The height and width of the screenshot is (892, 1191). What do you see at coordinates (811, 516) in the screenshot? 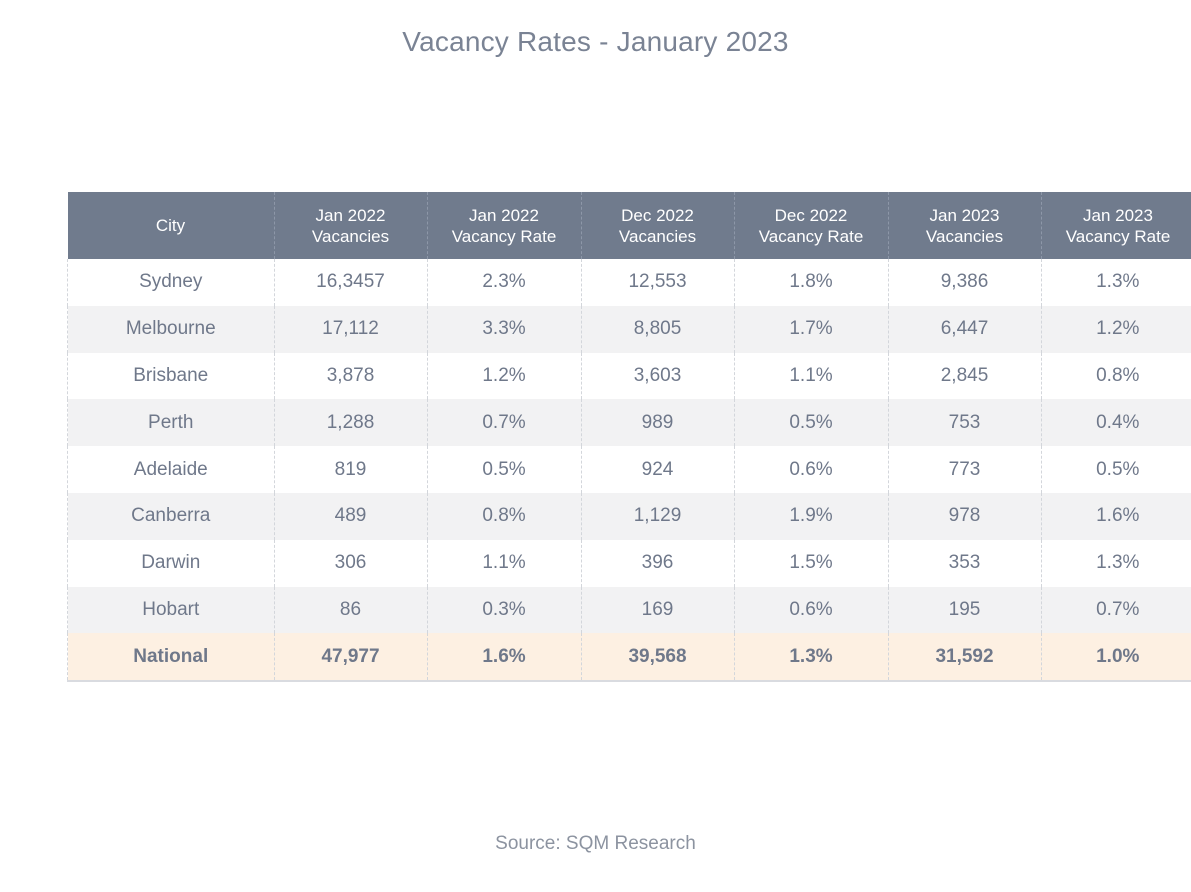
I see `value-cell: 1.9%` at bounding box center [811, 516].